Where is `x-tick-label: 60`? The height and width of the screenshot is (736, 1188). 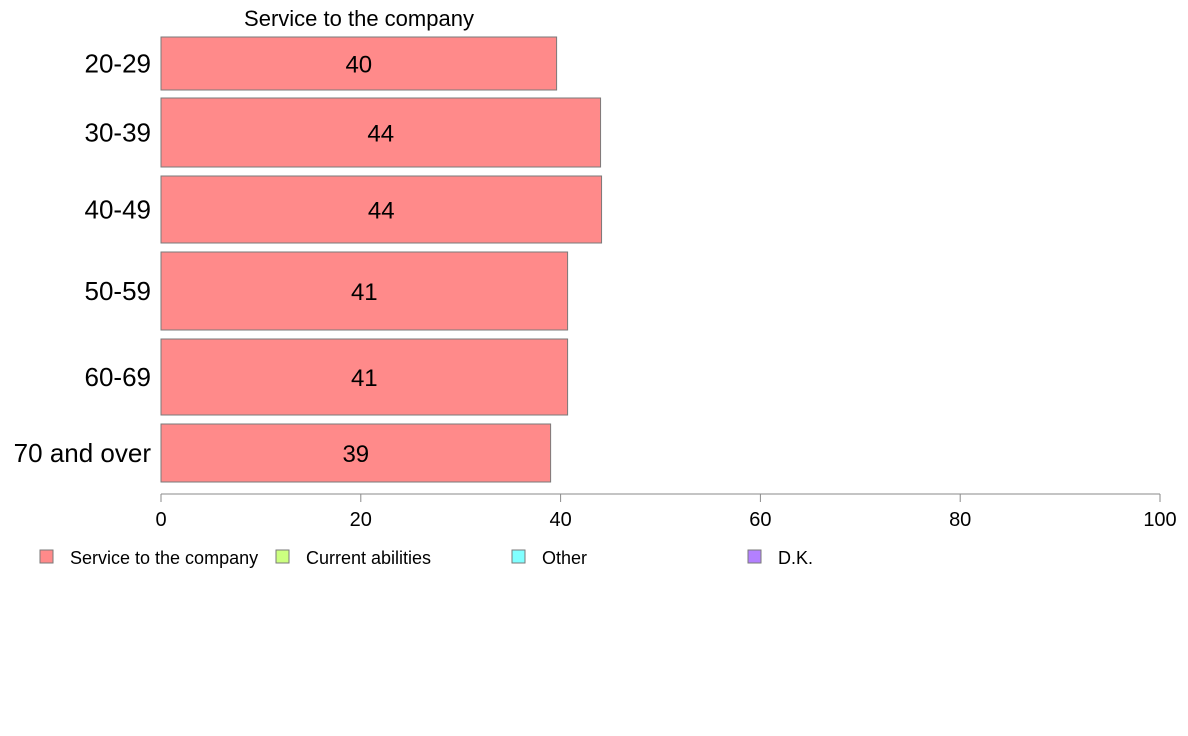 x-tick-label: 60 is located at coordinates (760, 520).